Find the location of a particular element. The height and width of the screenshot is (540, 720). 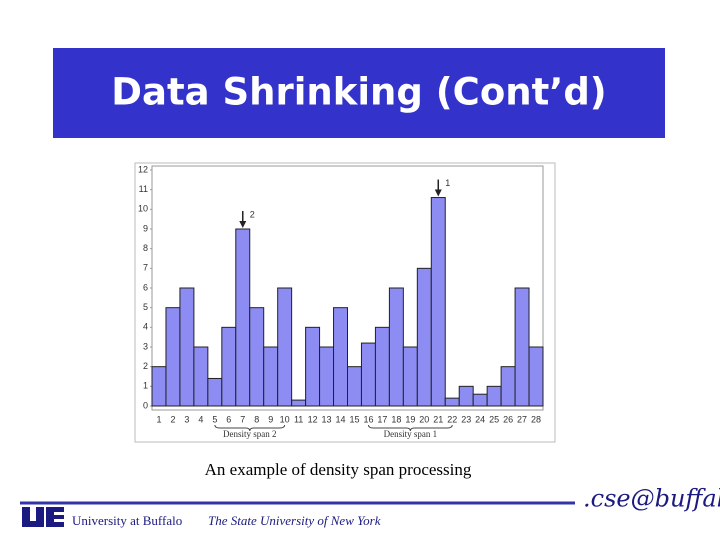

title-box is located at coordinates (359, 93).